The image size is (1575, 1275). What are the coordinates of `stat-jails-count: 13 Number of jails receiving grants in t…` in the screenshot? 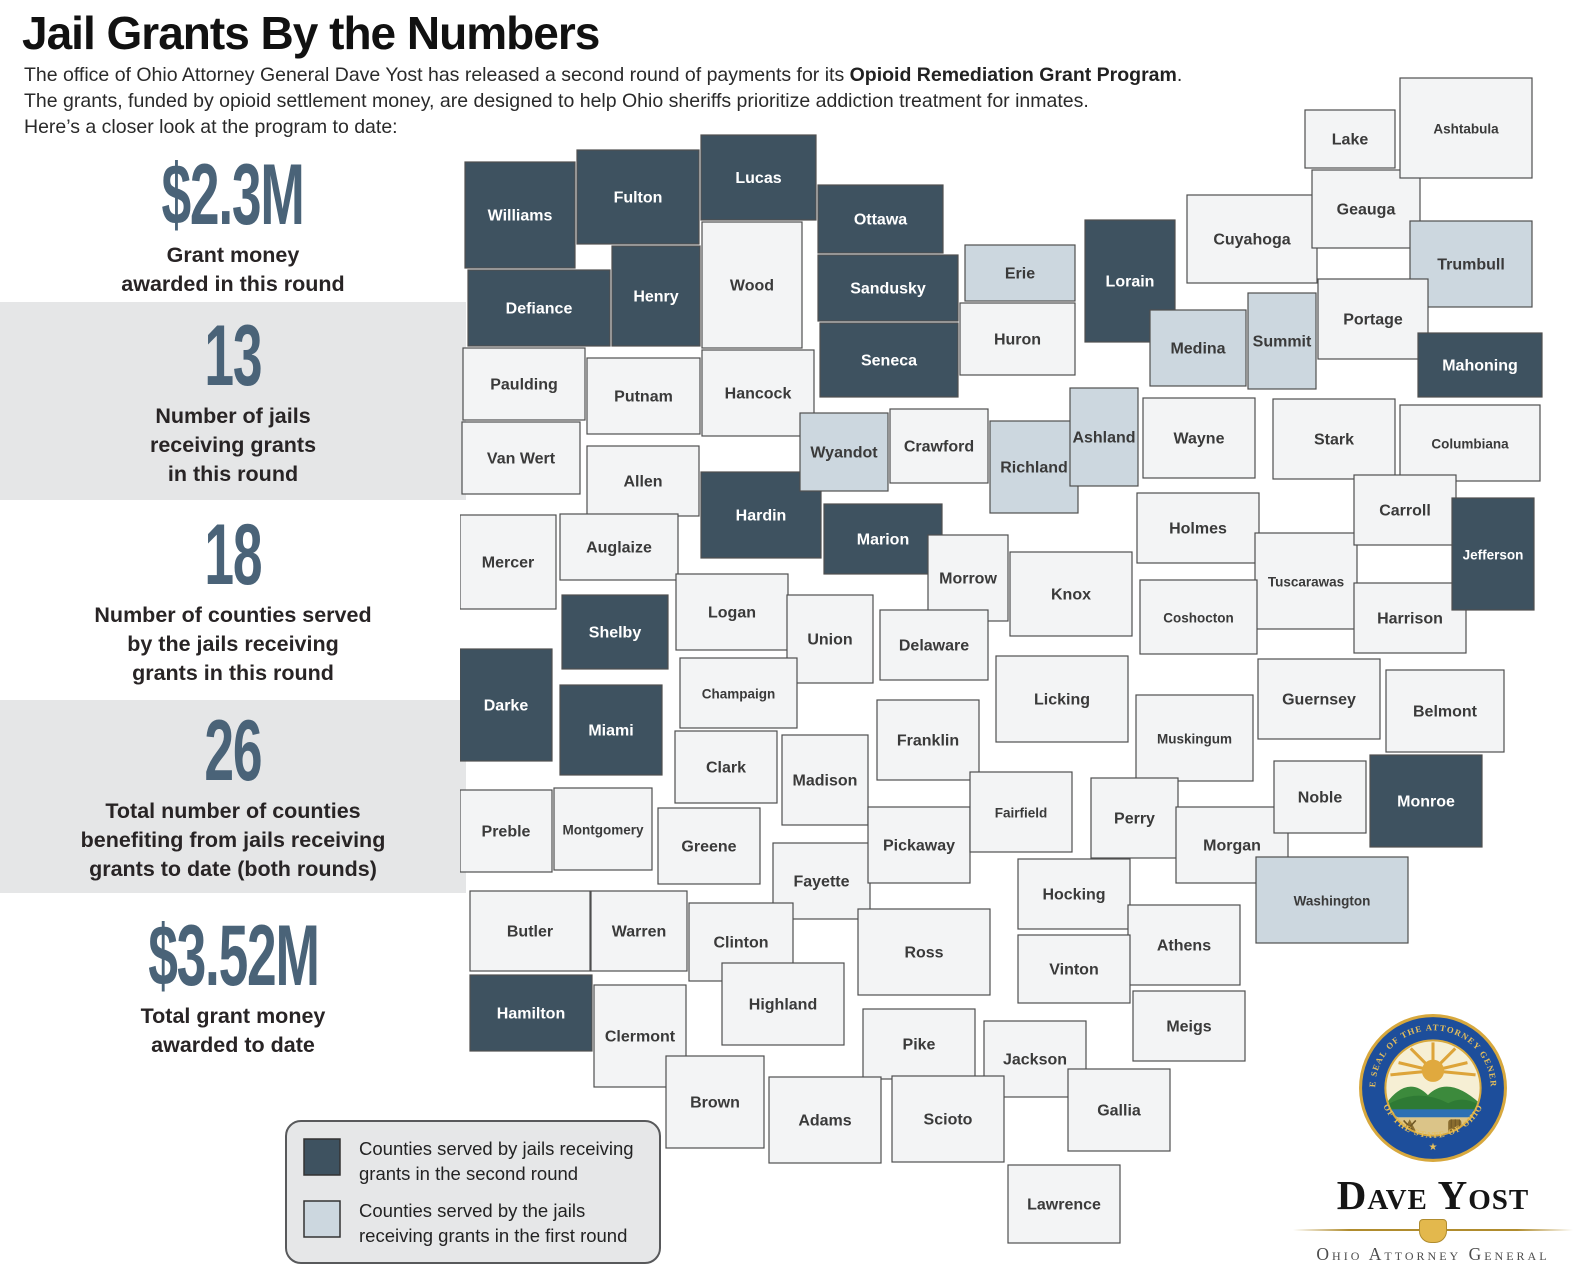 It's located at (233, 401).